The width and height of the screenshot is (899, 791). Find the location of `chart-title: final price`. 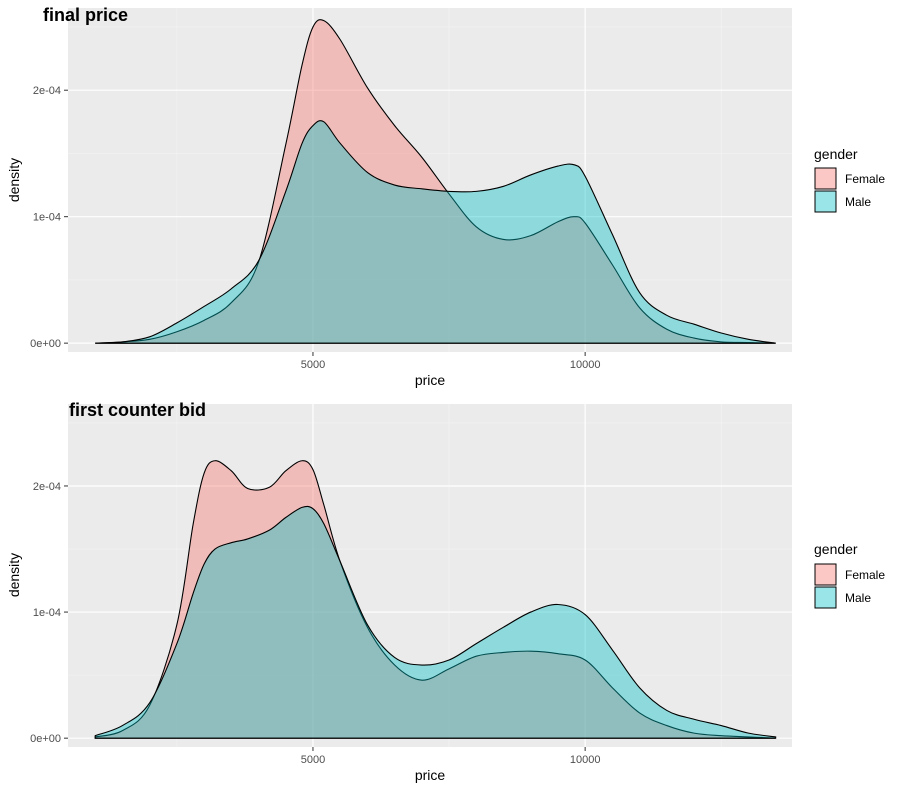

chart-title: final price is located at coordinates (85, 15).